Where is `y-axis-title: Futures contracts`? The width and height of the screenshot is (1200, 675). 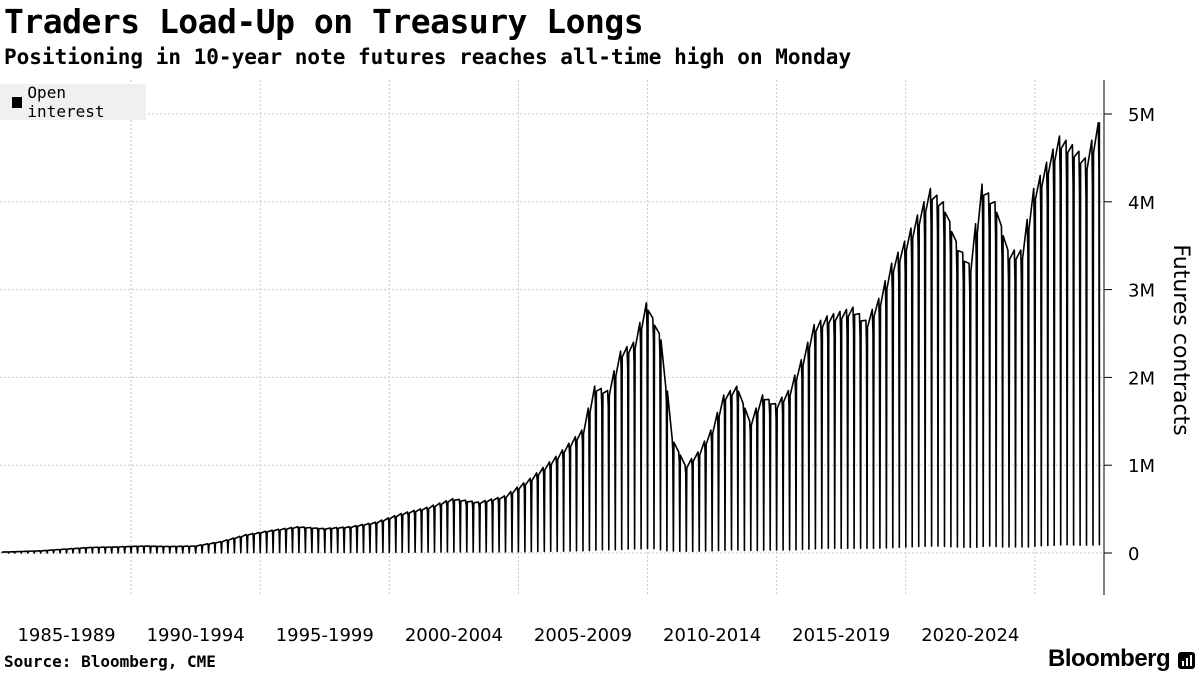
y-axis-title: Futures contracts is located at coordinates (1180, 339).